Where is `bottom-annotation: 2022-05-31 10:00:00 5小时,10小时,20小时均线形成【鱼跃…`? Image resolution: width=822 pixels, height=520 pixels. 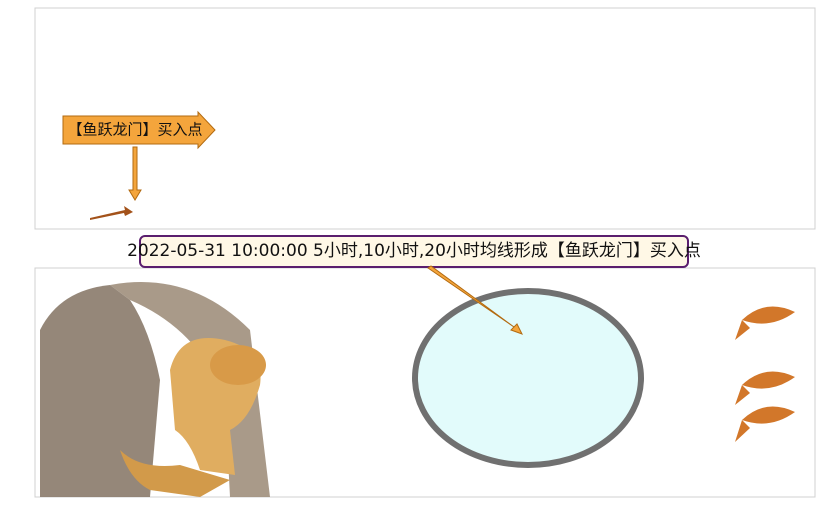
bottom-annotation: 2022-05-31 10:00:00 5小时,10小时,20小时均线形成【鱼跃… is located at coordinates (414, 285).